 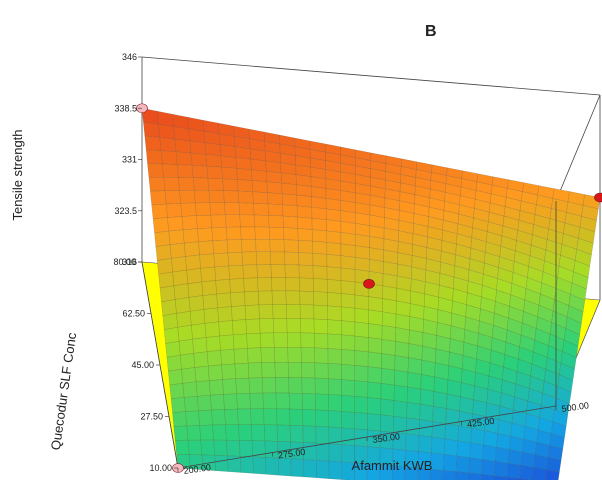 I want to click on design-point, so click(x=598, y=197).